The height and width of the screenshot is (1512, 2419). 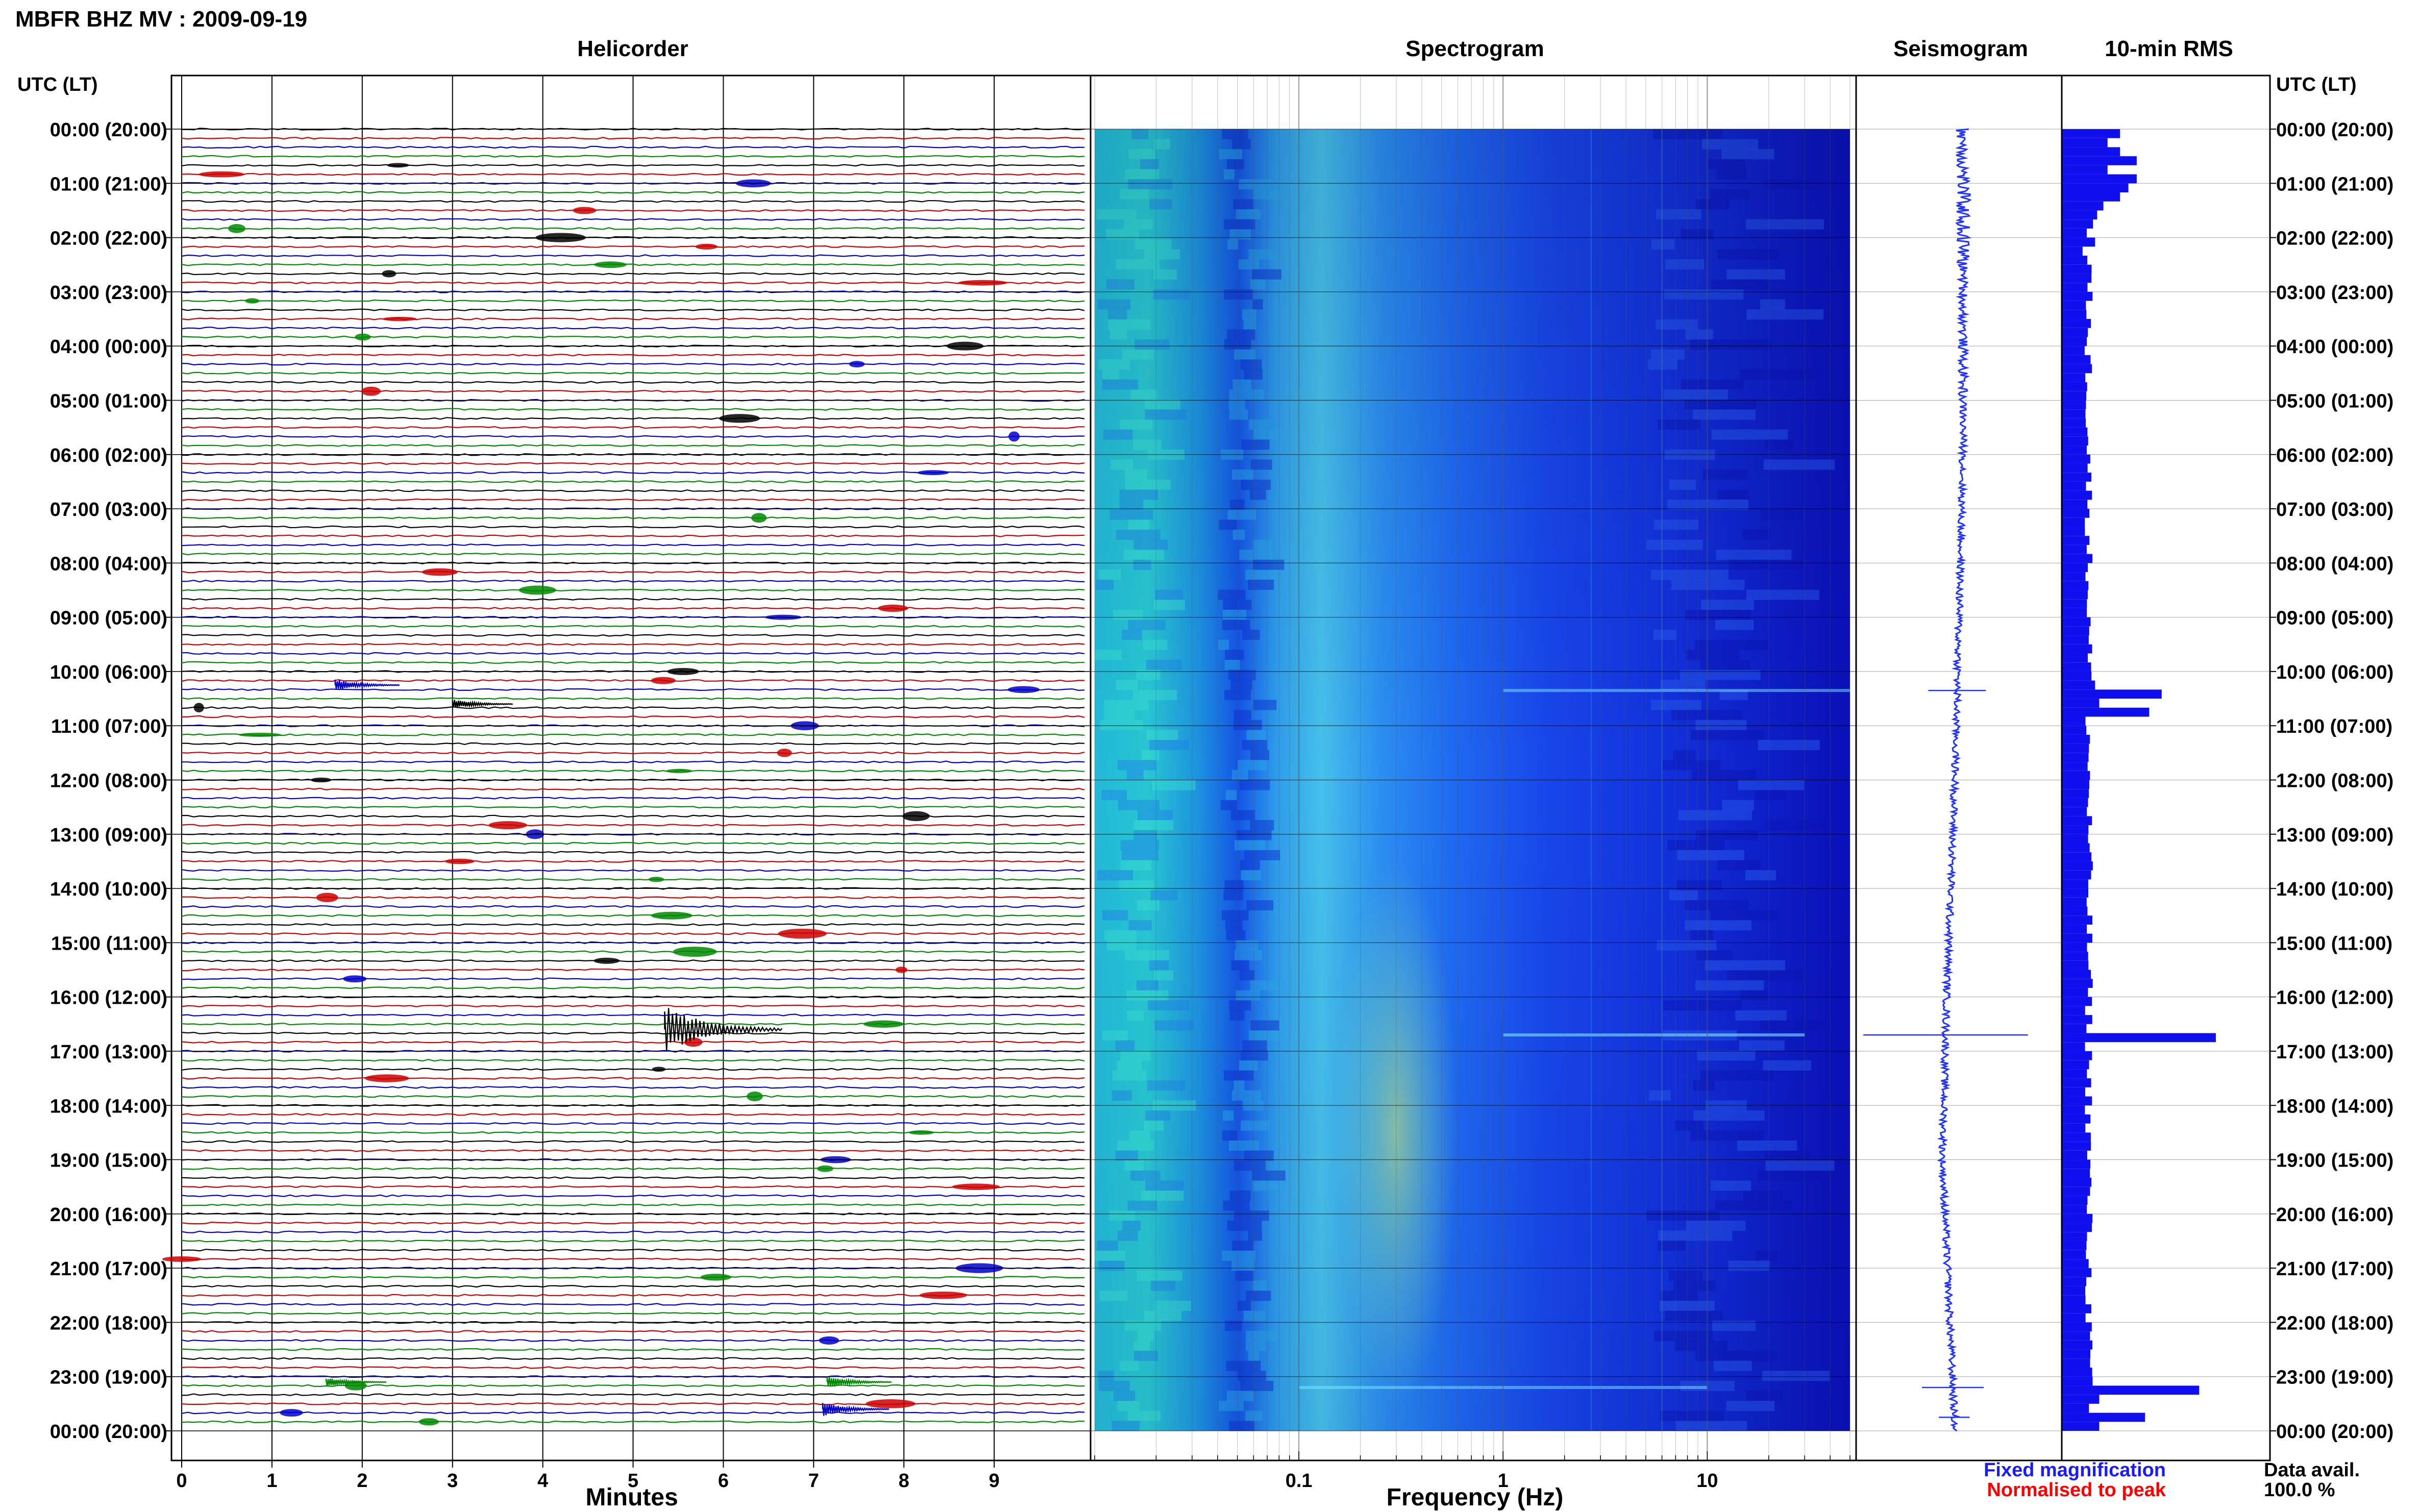 I want to click on figure-title: MBFR BHZ MV : 2009-09-19, so click(x=161, y=19).